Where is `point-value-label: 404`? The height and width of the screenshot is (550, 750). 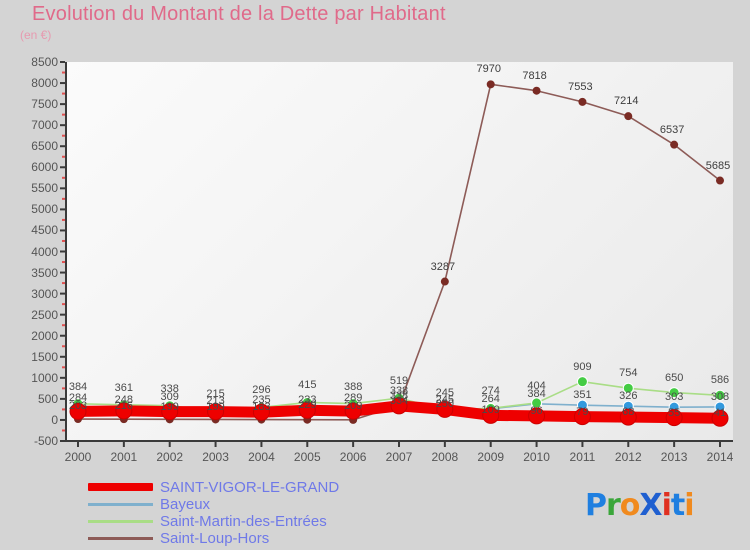 point-value-label: 404 is located at coordinates (536, 385).